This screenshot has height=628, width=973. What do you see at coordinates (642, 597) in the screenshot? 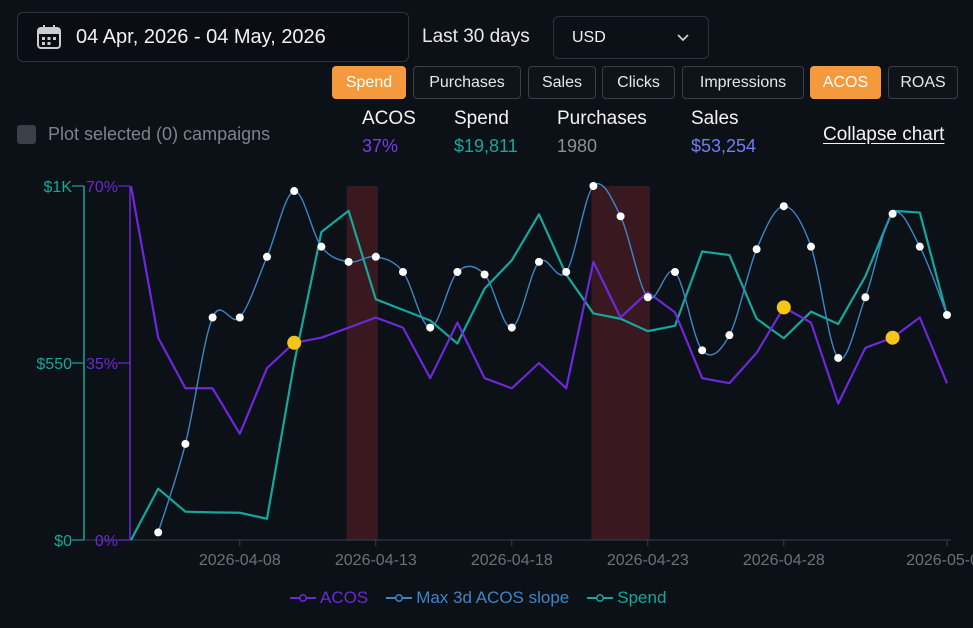
I see `legend-label: Spend` at bounding box center [642, 597].